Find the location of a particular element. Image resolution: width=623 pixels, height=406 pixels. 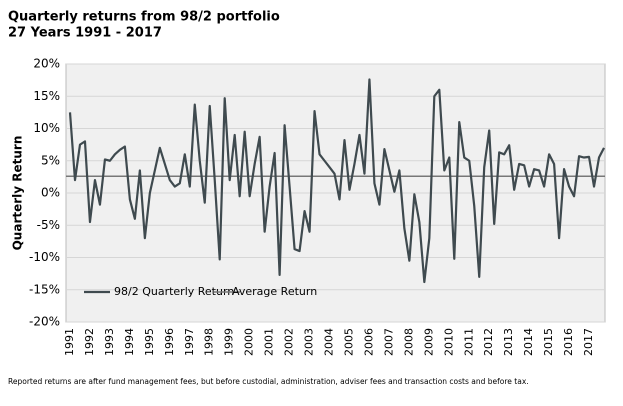

legend-label: 98/2 Quarterly Return is located at coordinates (174, 291).